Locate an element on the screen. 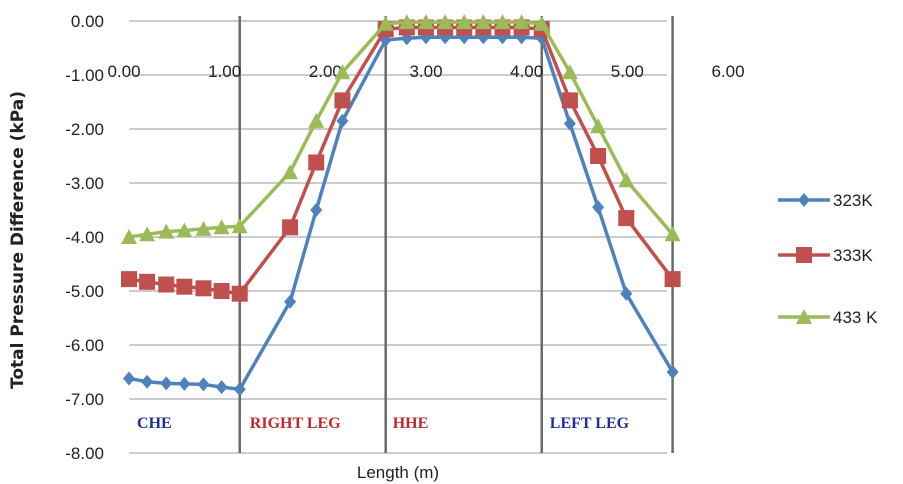 This screenshot has height=484, width=903. legend-item: 433 K is located at coordinates (828, 317).